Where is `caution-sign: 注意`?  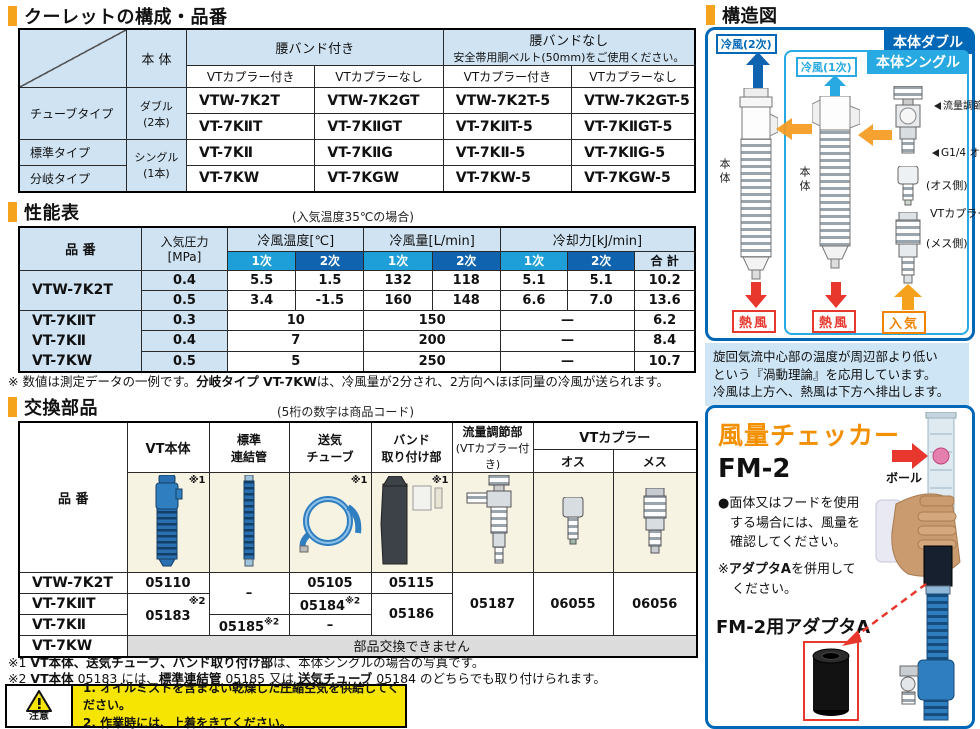 caution-sign: 注意 is located at coordinates (40, 706).